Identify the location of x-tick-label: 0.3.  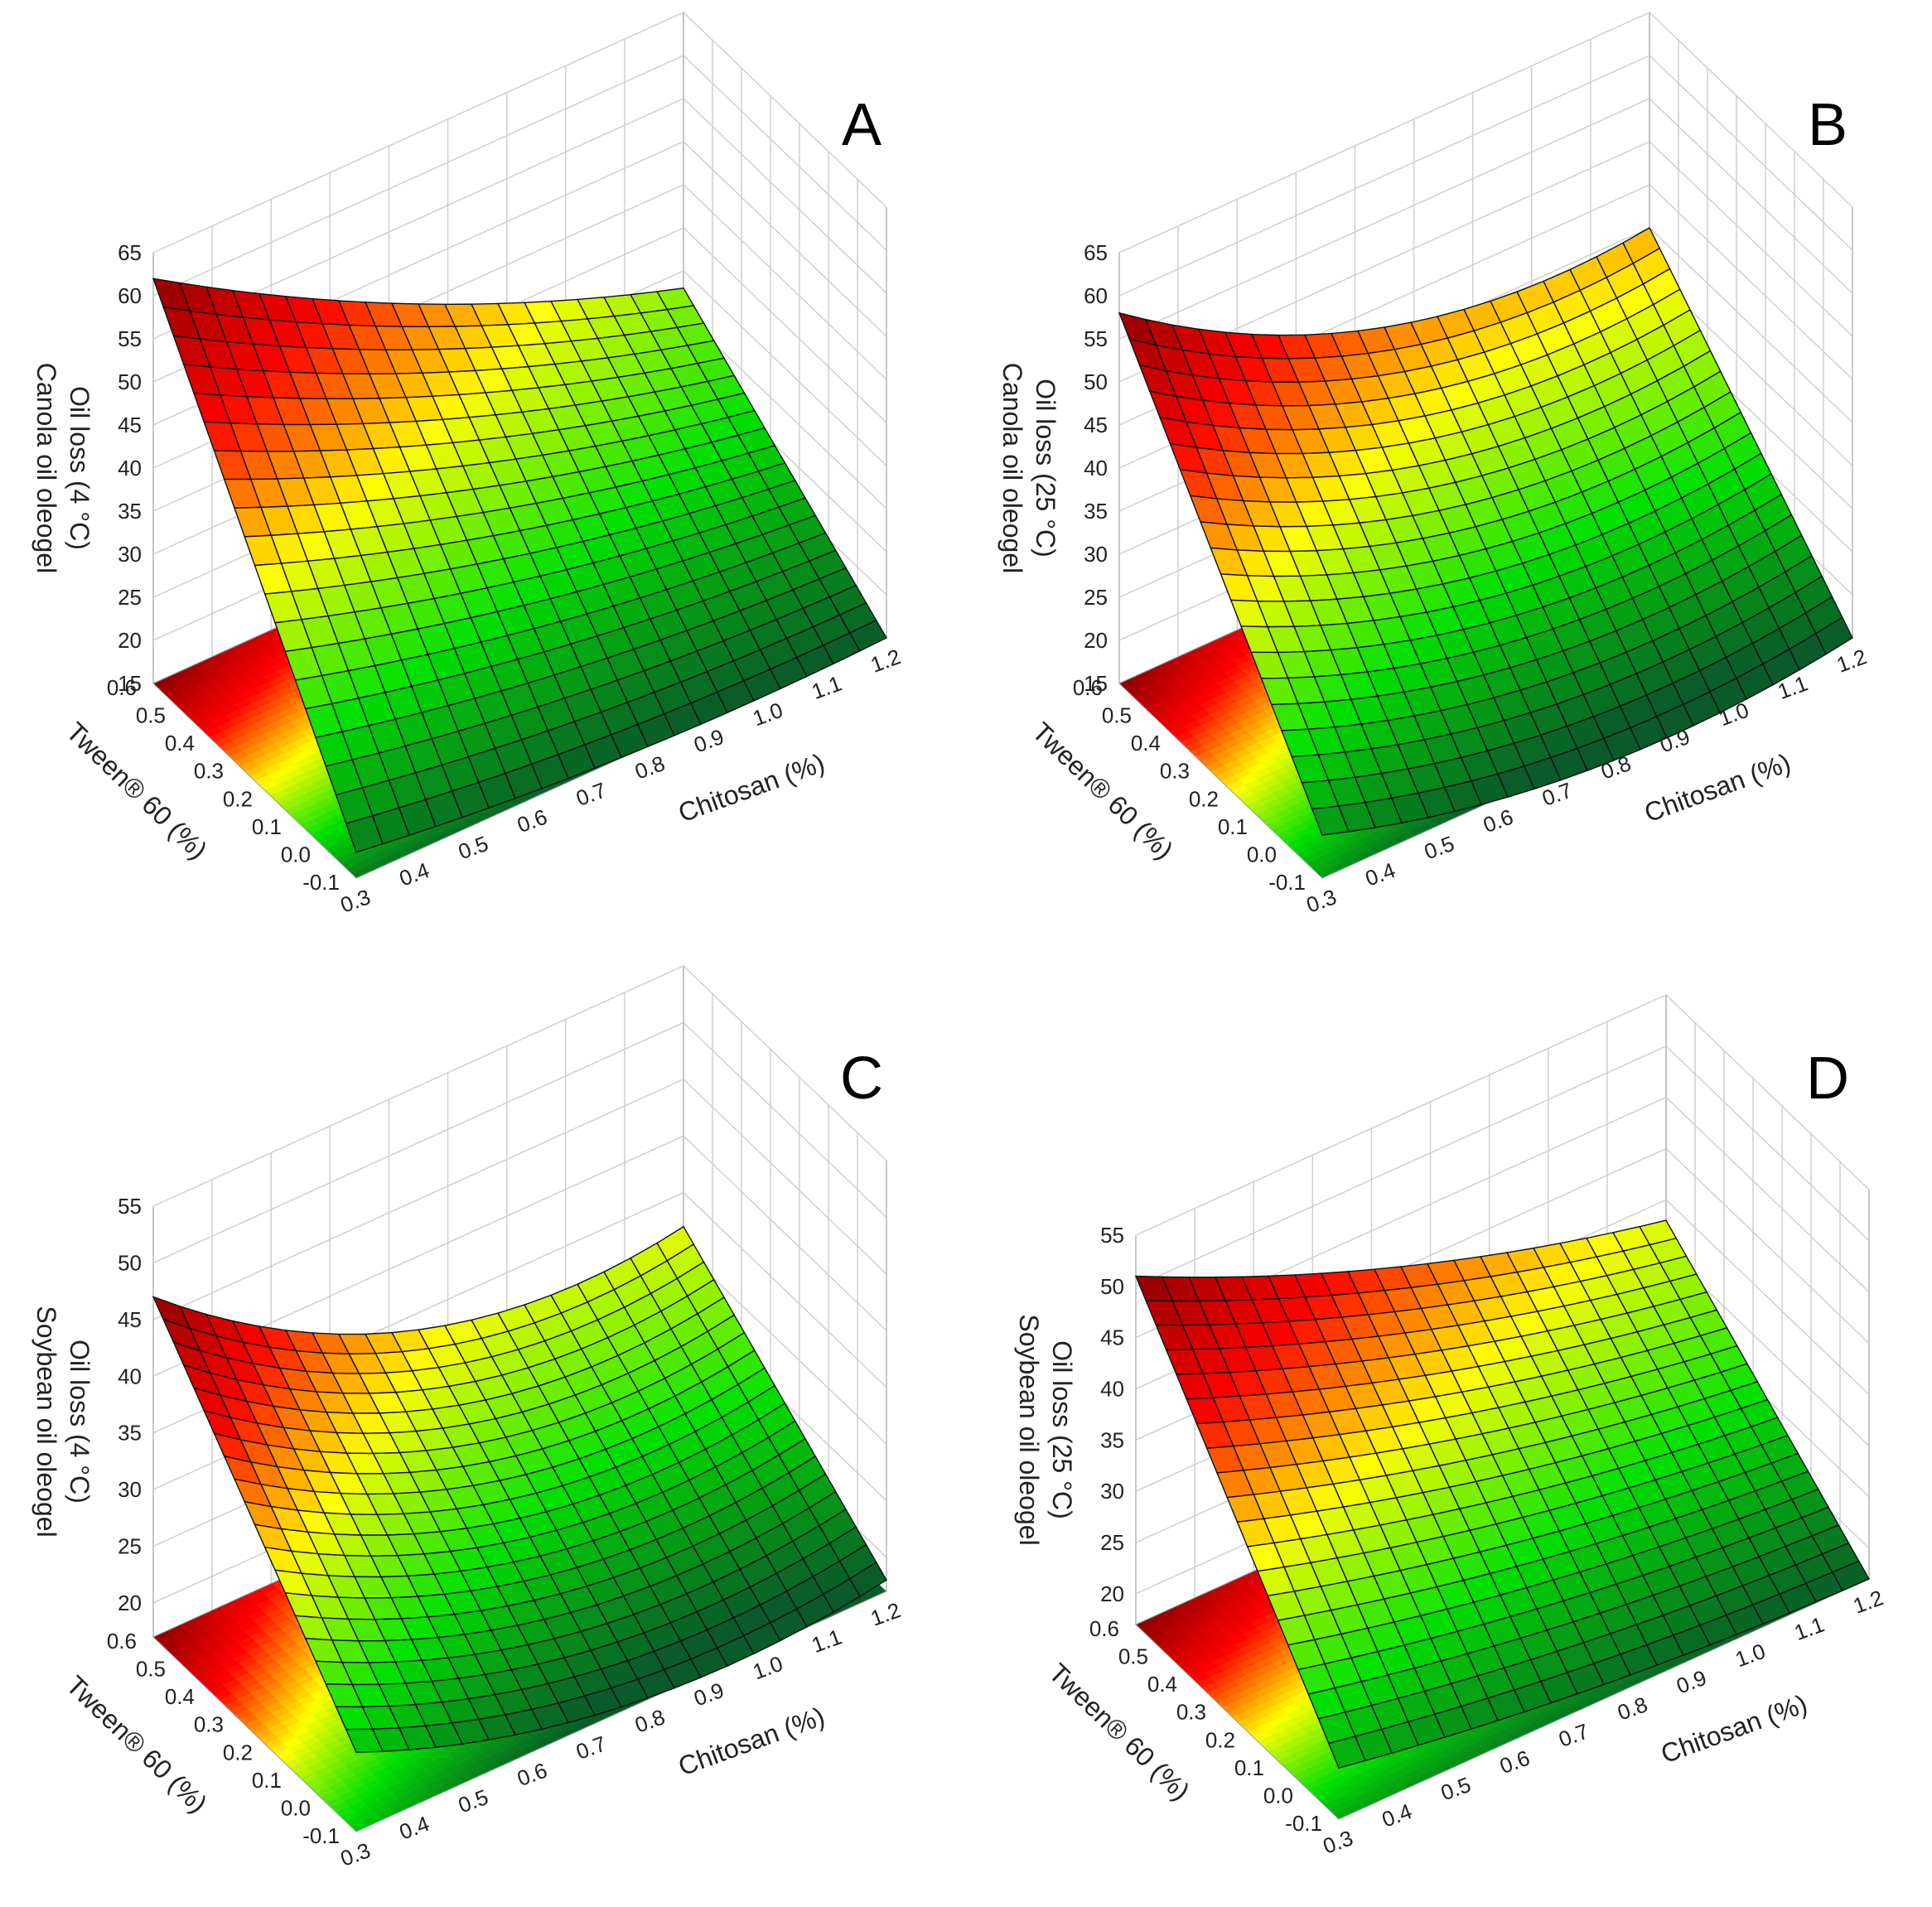
(355, 901).